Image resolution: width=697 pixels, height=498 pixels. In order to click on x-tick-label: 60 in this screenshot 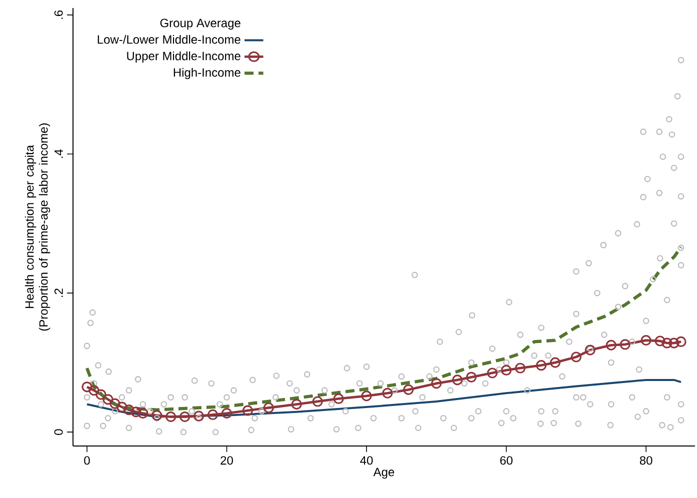, I will do `click(506, 460)`.